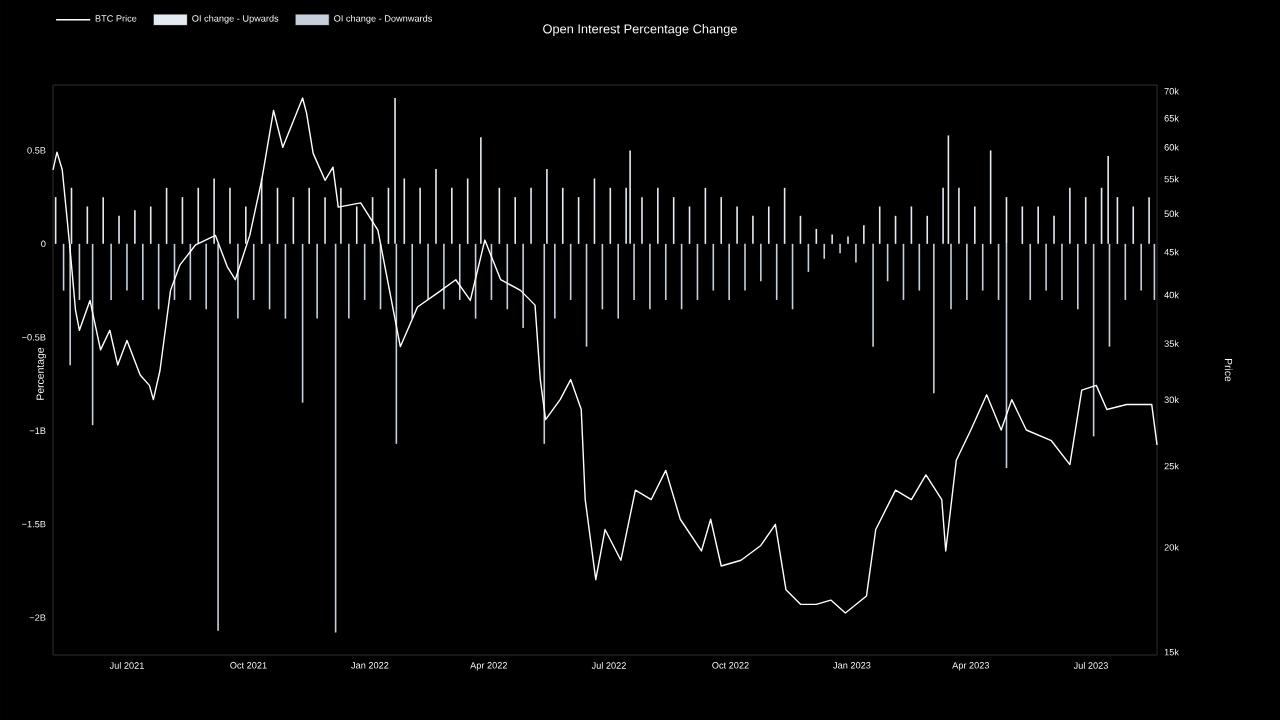 Image resolution: width=1280 pixels, height=720 pixels. Describe the element at coordinates (1090, 665) in the screenshot. I see `x-tick-label: Jul 2023` at that location.